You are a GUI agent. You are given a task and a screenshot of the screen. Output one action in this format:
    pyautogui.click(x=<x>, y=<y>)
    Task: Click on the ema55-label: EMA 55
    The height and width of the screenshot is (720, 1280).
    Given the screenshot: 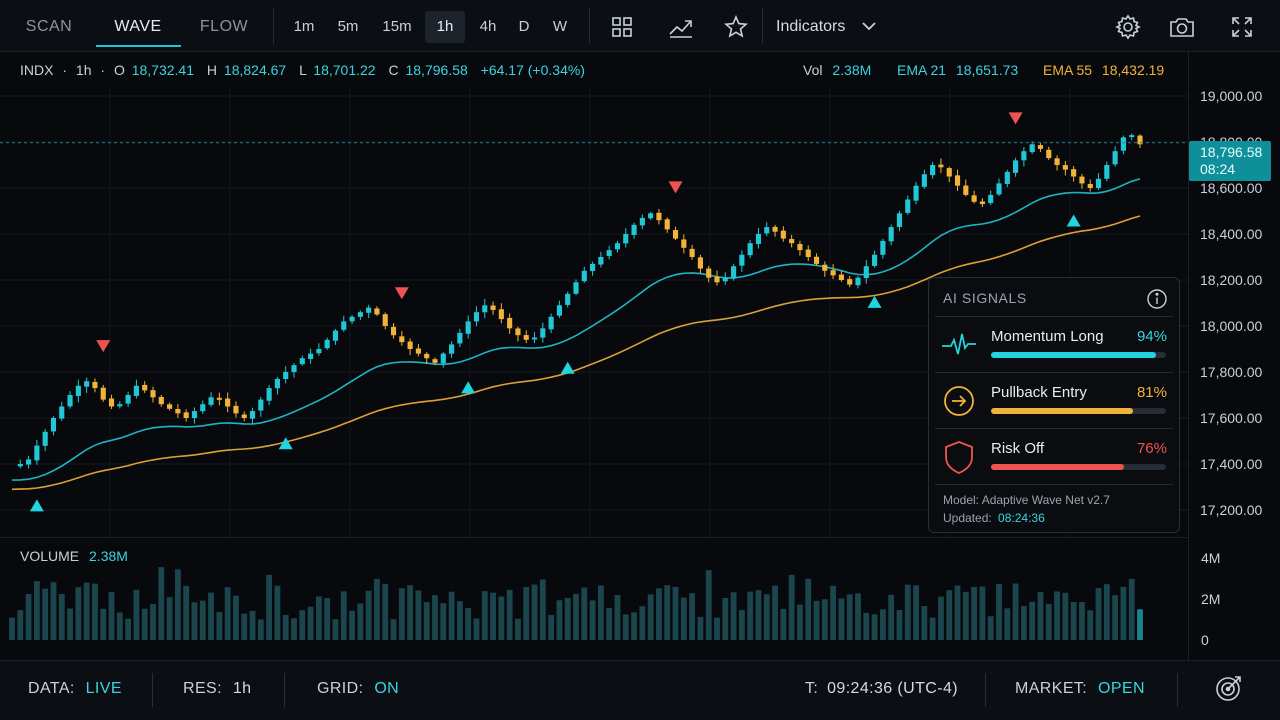 What is the action you would take?
    pyautogui.click(x=1068, y=70)
    